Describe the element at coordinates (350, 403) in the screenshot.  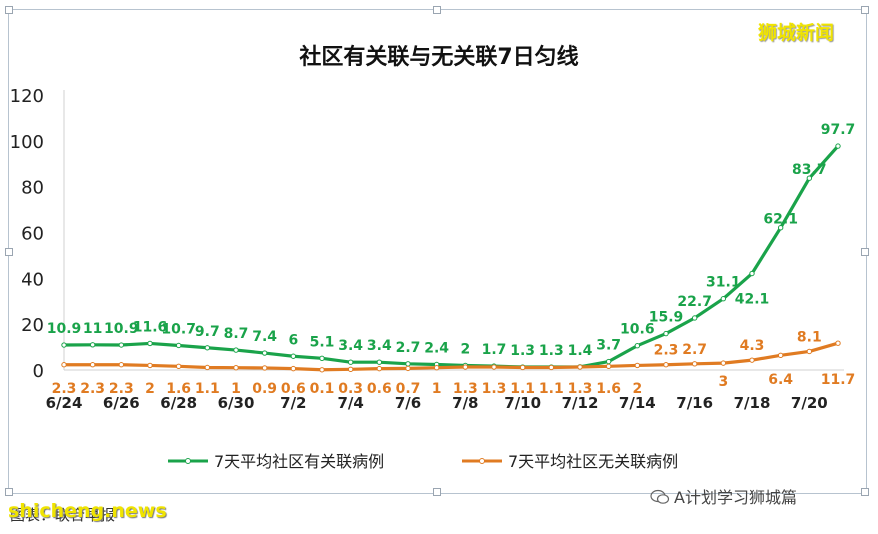
I see `x-tick-label: 7/4` at that location.